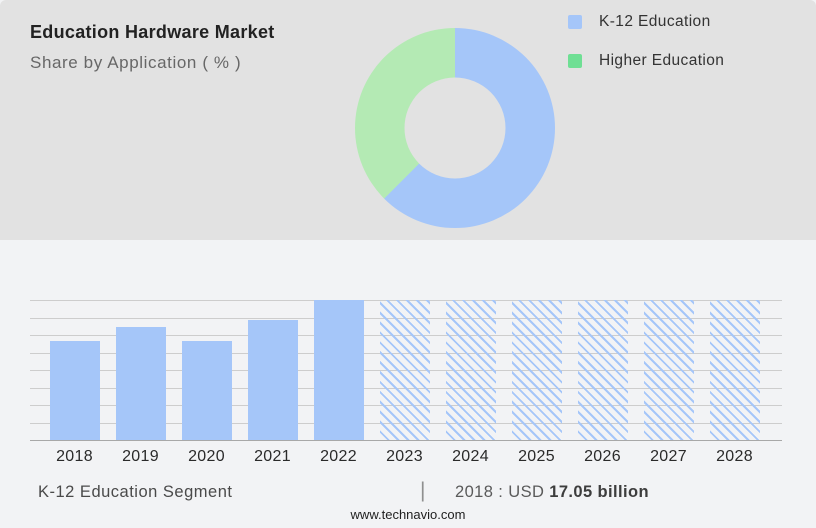 Image resolution: width=816 pixels, height=528 pixels. Describe the element at coordinates (140, 456) in the screenshot. I see `x-tick-label: 2019` at that location.